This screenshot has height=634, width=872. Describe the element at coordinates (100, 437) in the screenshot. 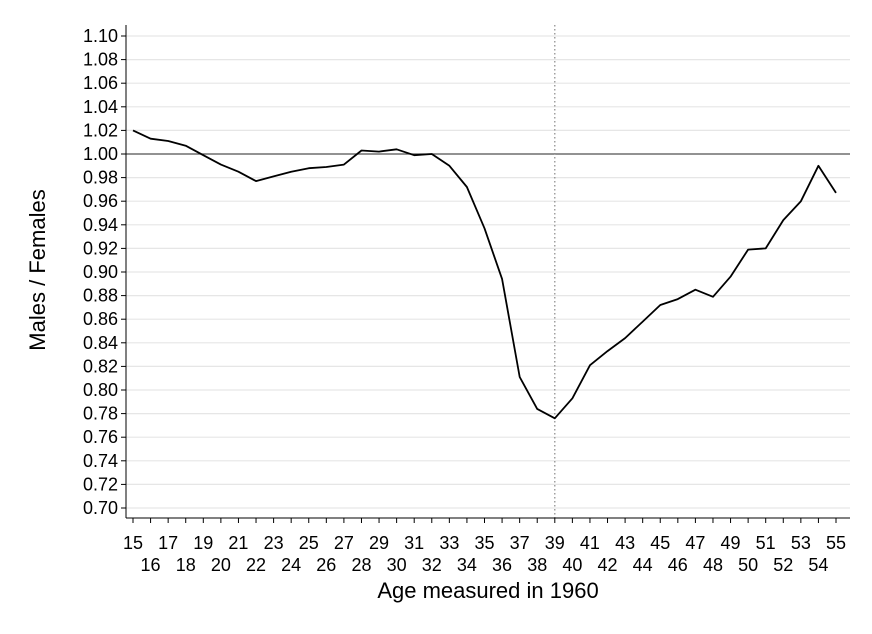

I see `y-tick-label: 0.76` at that location.